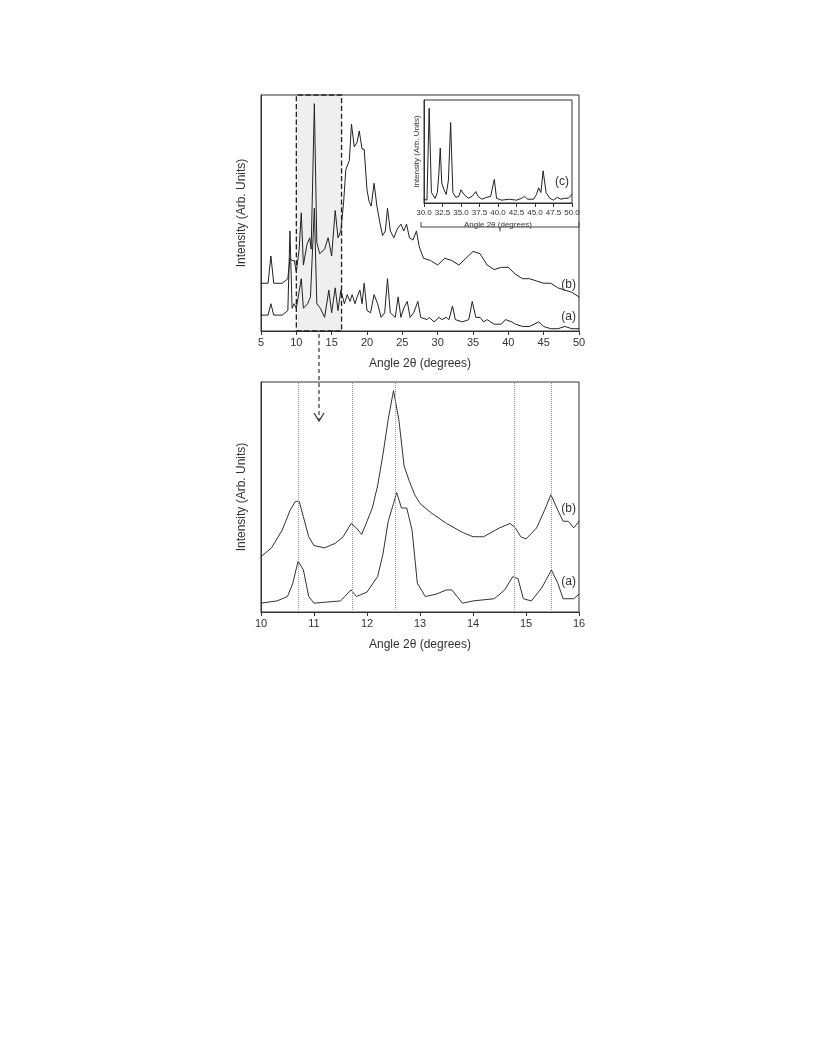 Image resolution: width=816 pixels, height=1056 pixels. What do you see at coordinates (553, 212) in the screenshot?
I see `x-tick-label: 47.5` at bounding box center [553, 212].